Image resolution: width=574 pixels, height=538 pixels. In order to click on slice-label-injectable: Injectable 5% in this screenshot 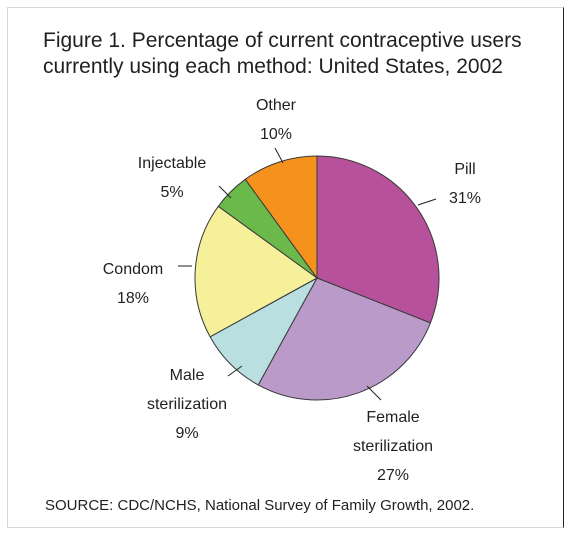, I will do `click(172, 178)`.